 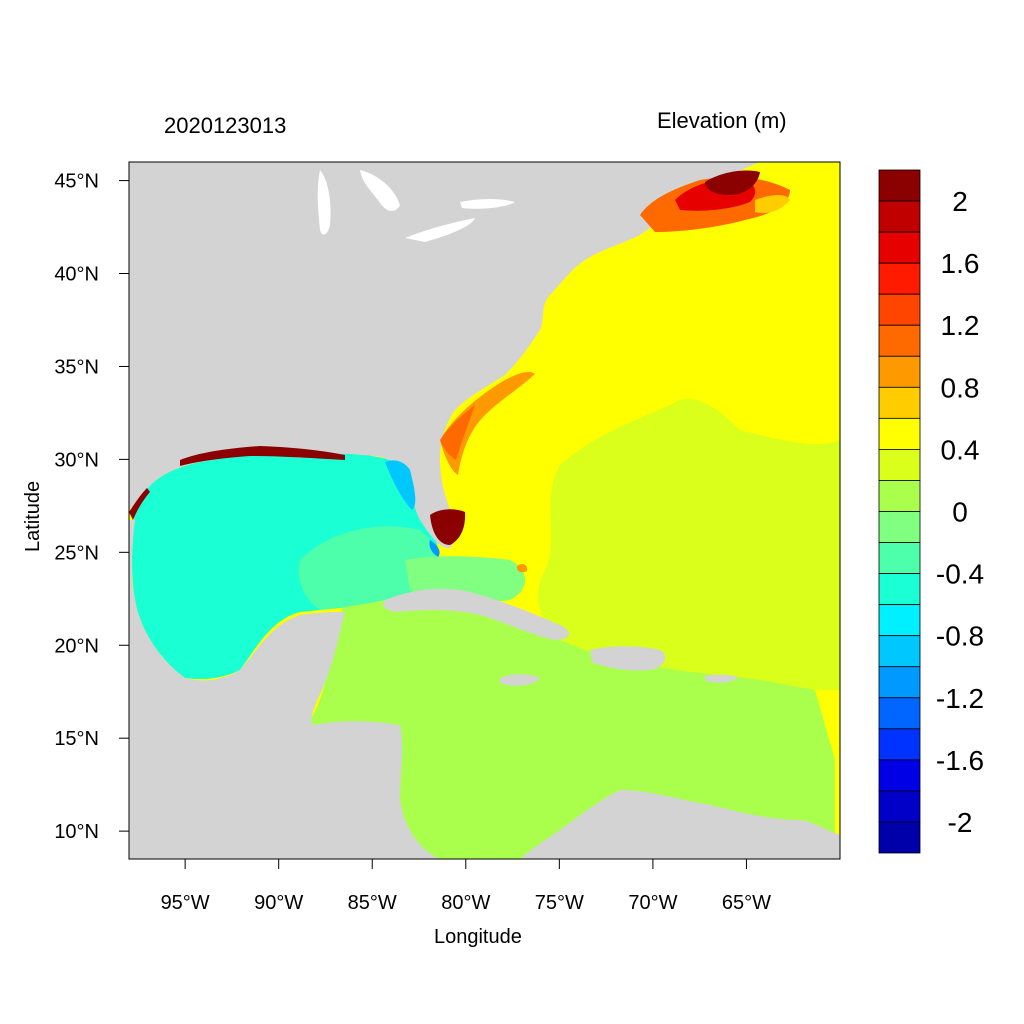 What do you see at coordinates (960, 263) in the screenshot?
I see `colorbar-label: 1.6` at bounding box center [960, 263].